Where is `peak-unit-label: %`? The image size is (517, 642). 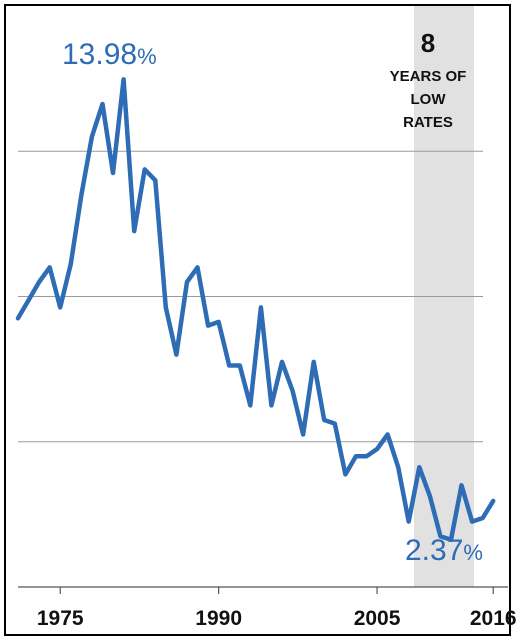
peak-unit-label: % is located at coordinates (147, 56).